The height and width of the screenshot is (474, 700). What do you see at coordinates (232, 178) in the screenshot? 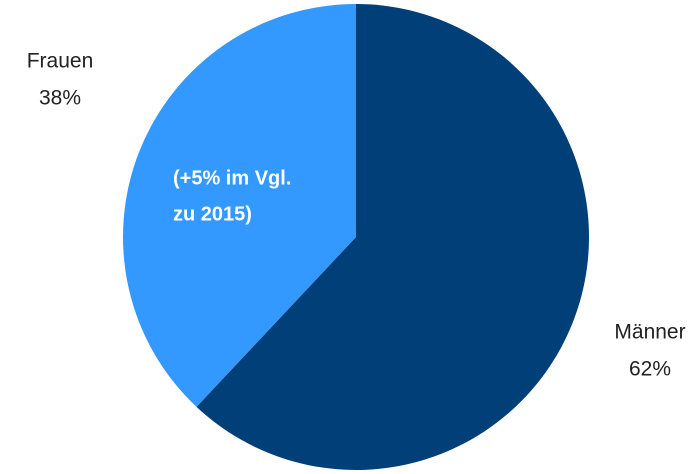
I see `annotation: (+5% im Vgl.` at bounding box center [232, 178].